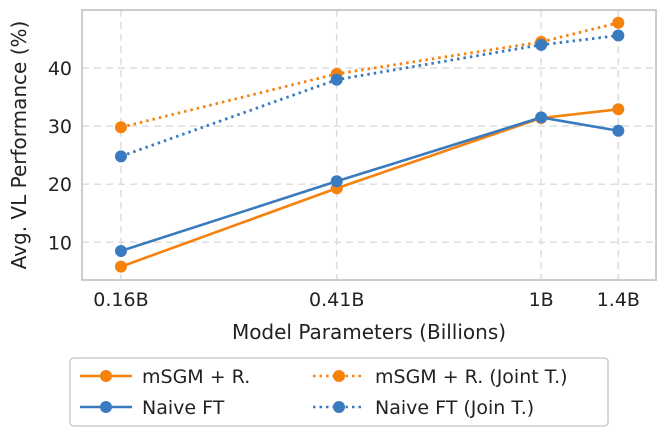 Image resolution: width=665 pixels, height=437 pixels. What do you see at coordinates (471, 377) in the screenshot?
I see `legend-label: mSGM + R. (Joint T.)` at bounding box center [471, 377].